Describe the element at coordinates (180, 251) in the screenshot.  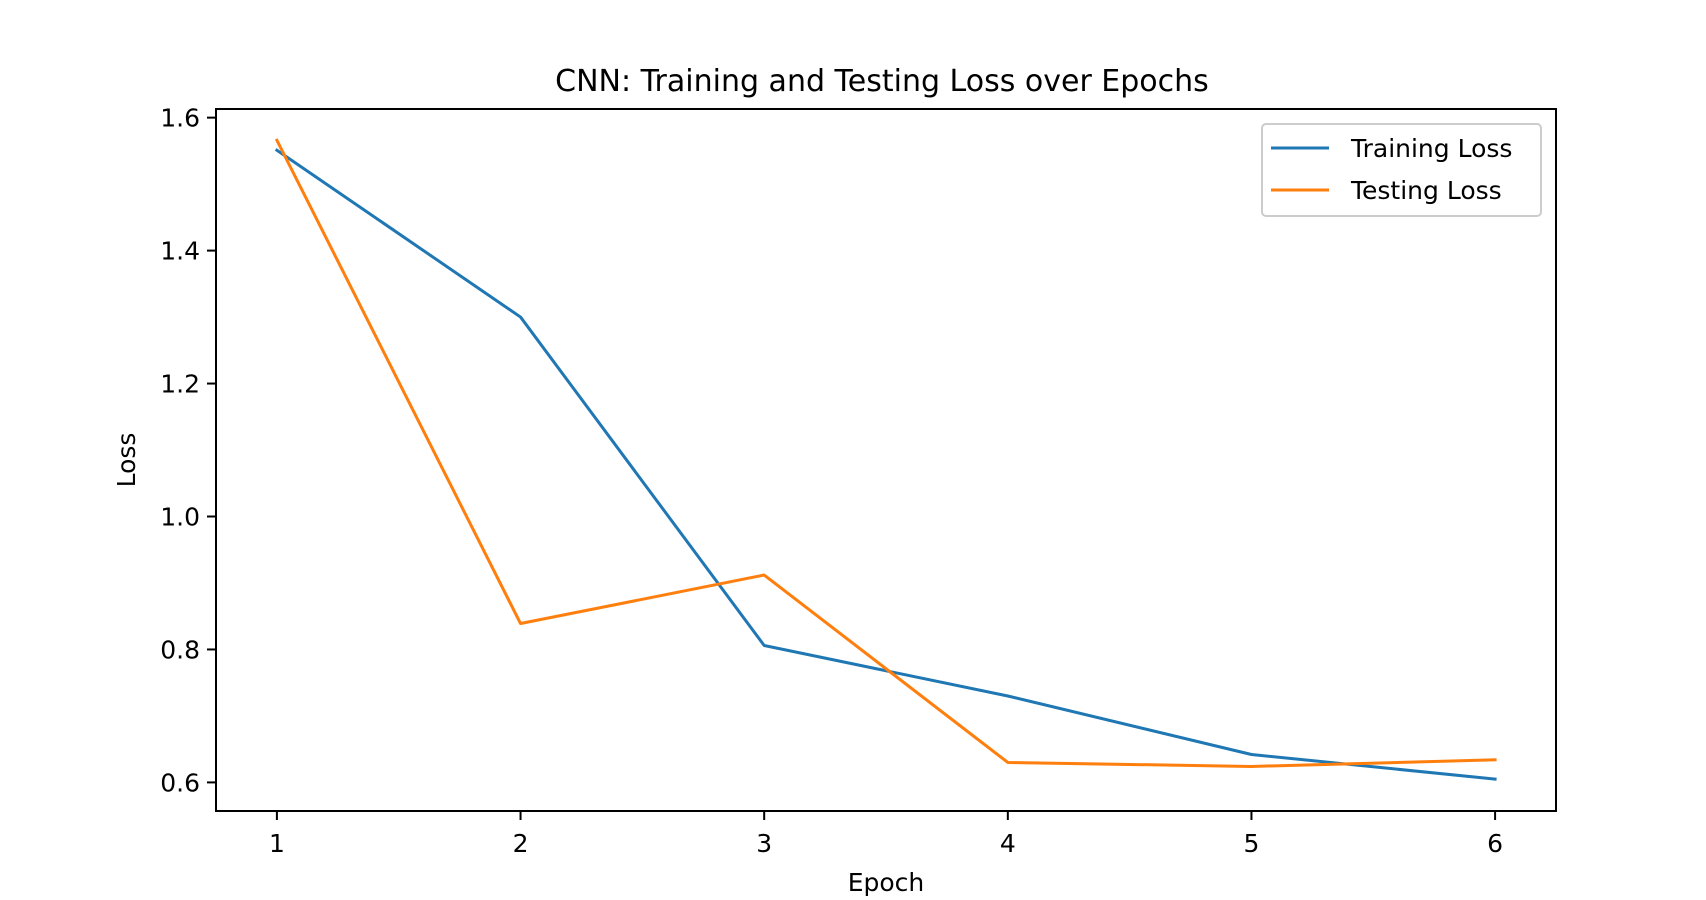
I see `y-tick-label: 1.4` at that location.